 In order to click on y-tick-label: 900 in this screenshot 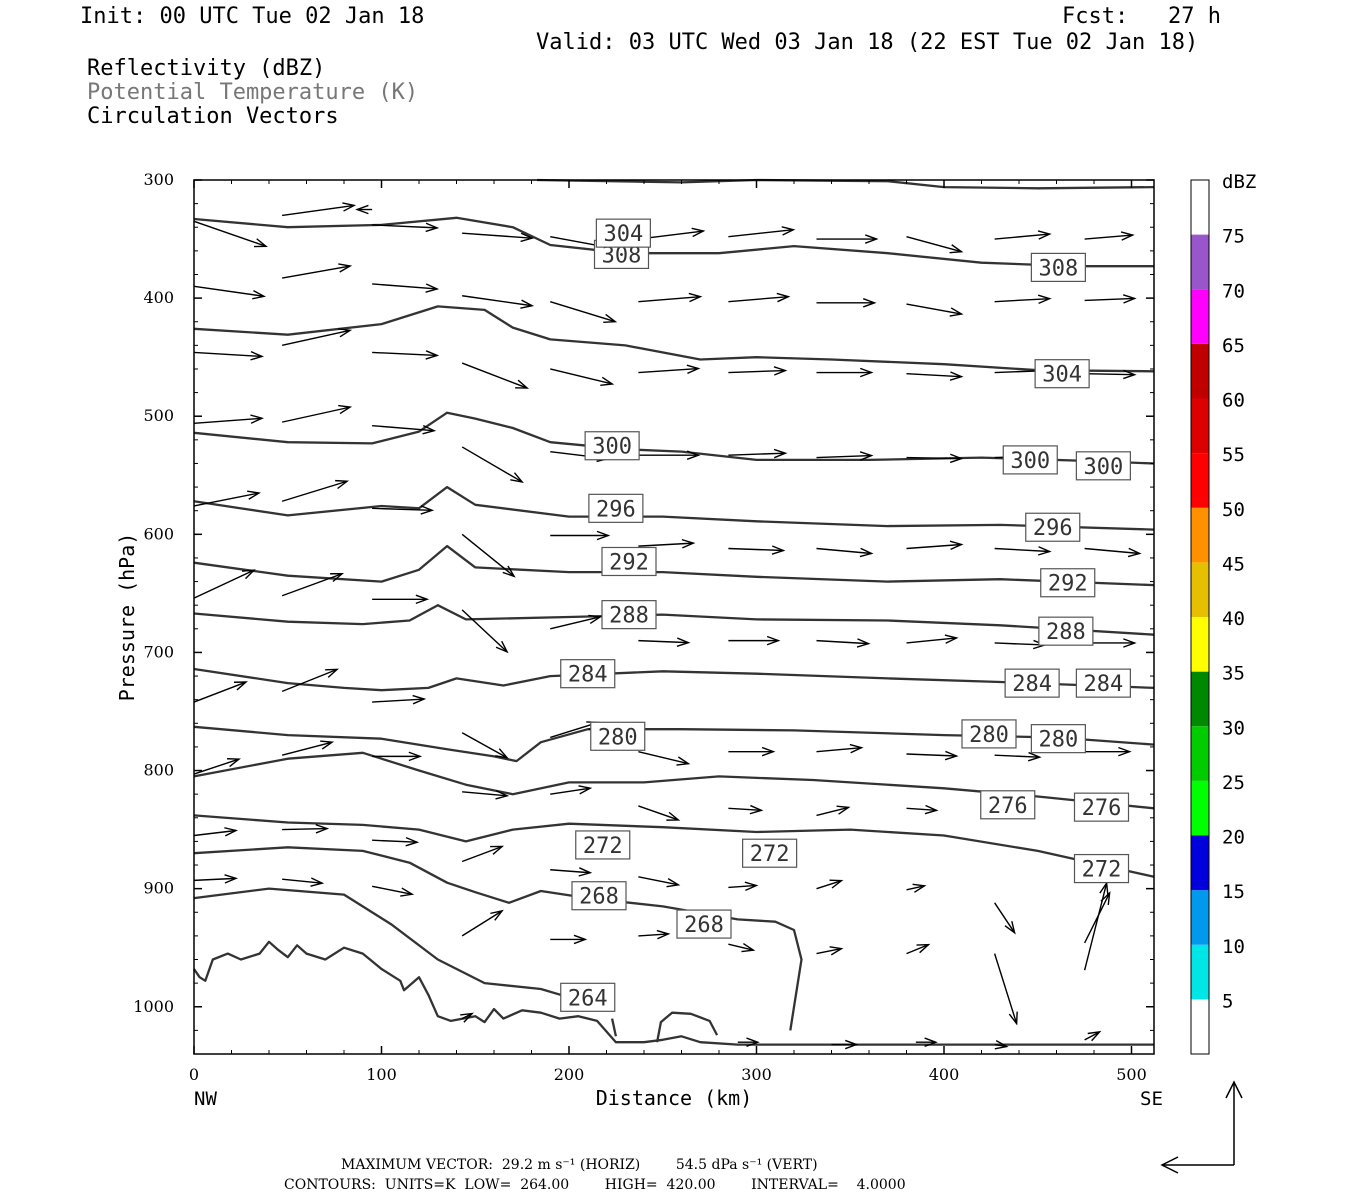, I will do `click(158, 888)`.